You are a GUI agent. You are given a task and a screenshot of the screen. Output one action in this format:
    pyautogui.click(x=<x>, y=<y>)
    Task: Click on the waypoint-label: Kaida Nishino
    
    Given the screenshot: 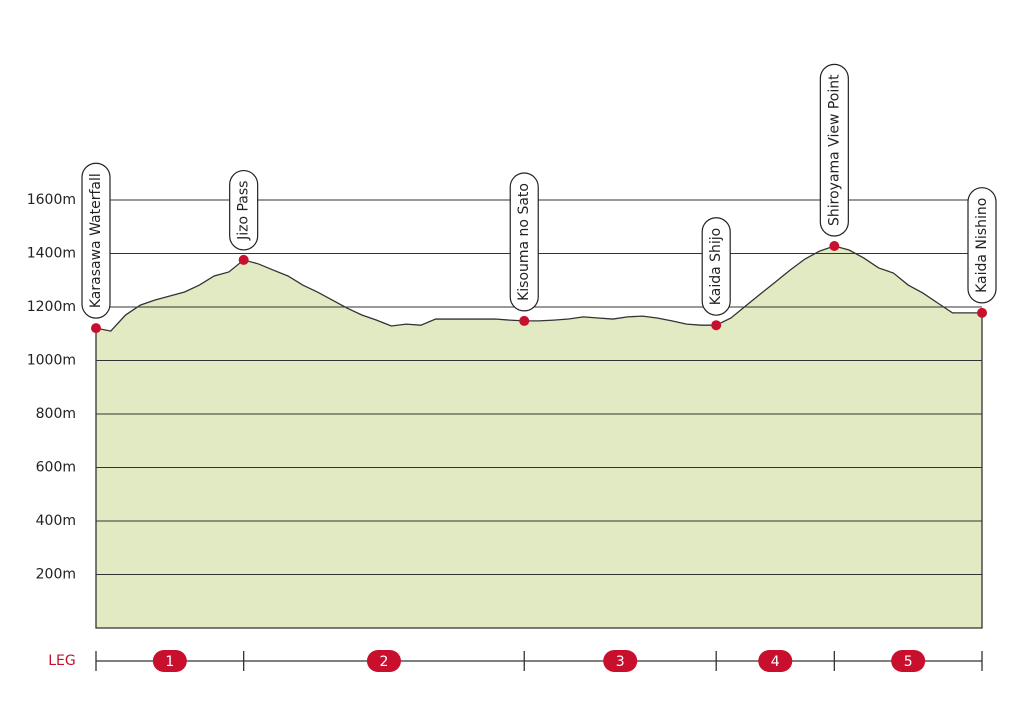 What is the action you would take?
    pyautogui.click(x=982, y=245)
    